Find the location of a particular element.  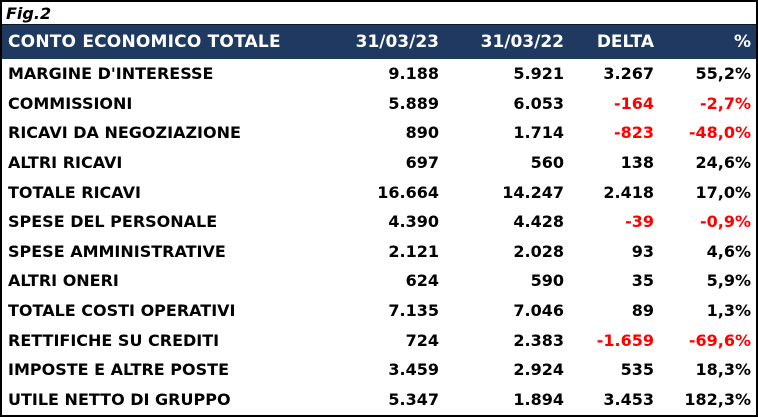

cell-value: 5.347 is located at coordinates (413, 399).